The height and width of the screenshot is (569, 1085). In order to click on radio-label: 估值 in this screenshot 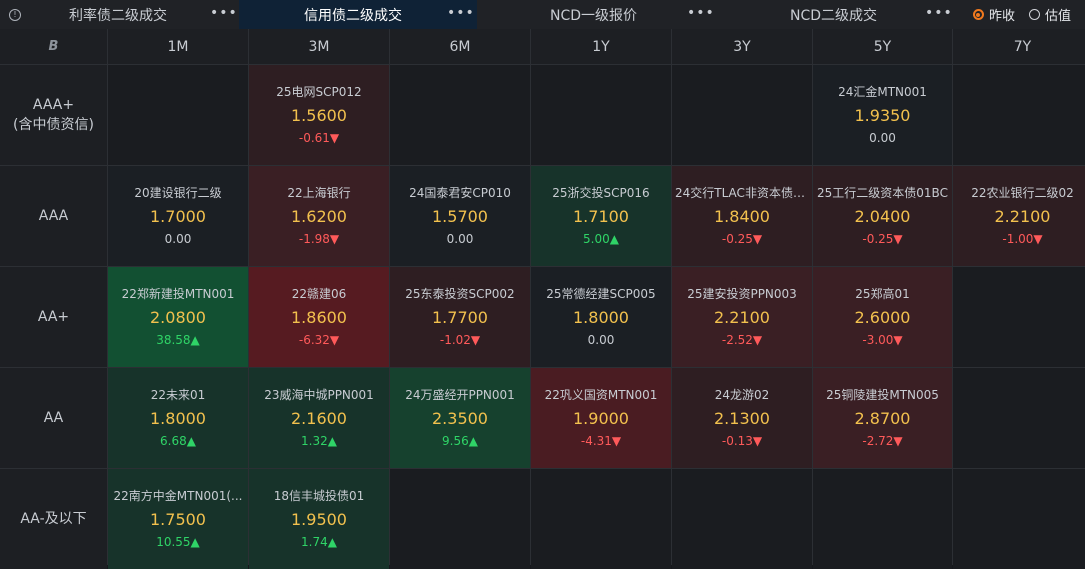, I will do `click(1057, 16)`.